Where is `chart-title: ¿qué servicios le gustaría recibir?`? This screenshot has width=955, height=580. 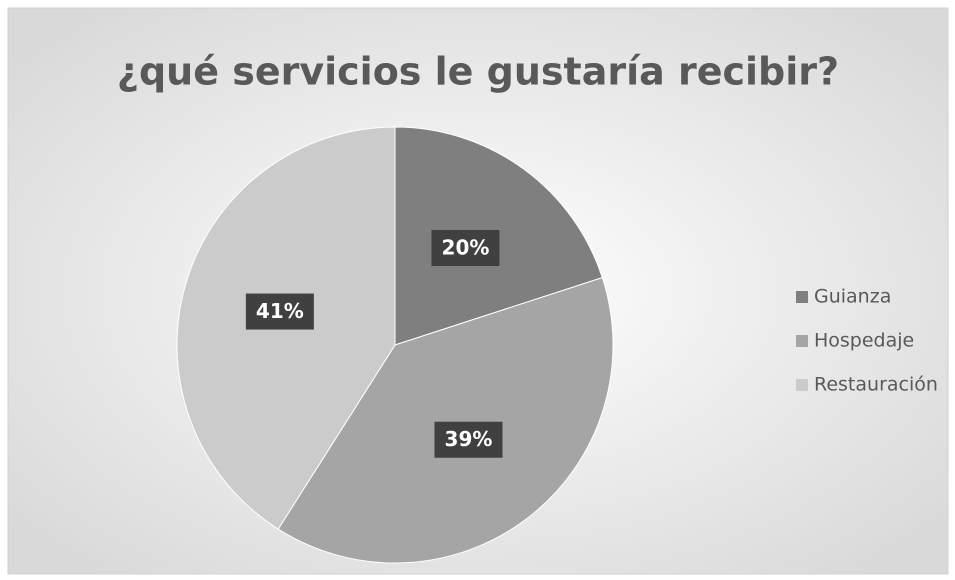 chart-title: ¿qué servicios le gustaría recibir? is located at coordinates (478, 72).